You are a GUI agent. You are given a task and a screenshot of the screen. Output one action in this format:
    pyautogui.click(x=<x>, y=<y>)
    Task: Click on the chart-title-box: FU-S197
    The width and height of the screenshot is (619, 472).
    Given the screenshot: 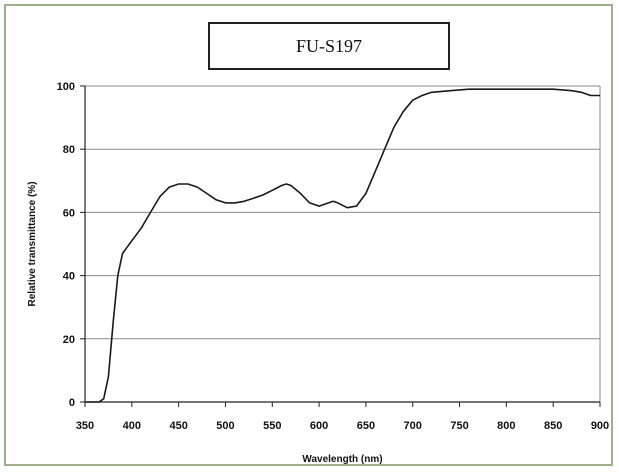 What is the action you would take?
    pyautogui.click(x=329, y=46)
    